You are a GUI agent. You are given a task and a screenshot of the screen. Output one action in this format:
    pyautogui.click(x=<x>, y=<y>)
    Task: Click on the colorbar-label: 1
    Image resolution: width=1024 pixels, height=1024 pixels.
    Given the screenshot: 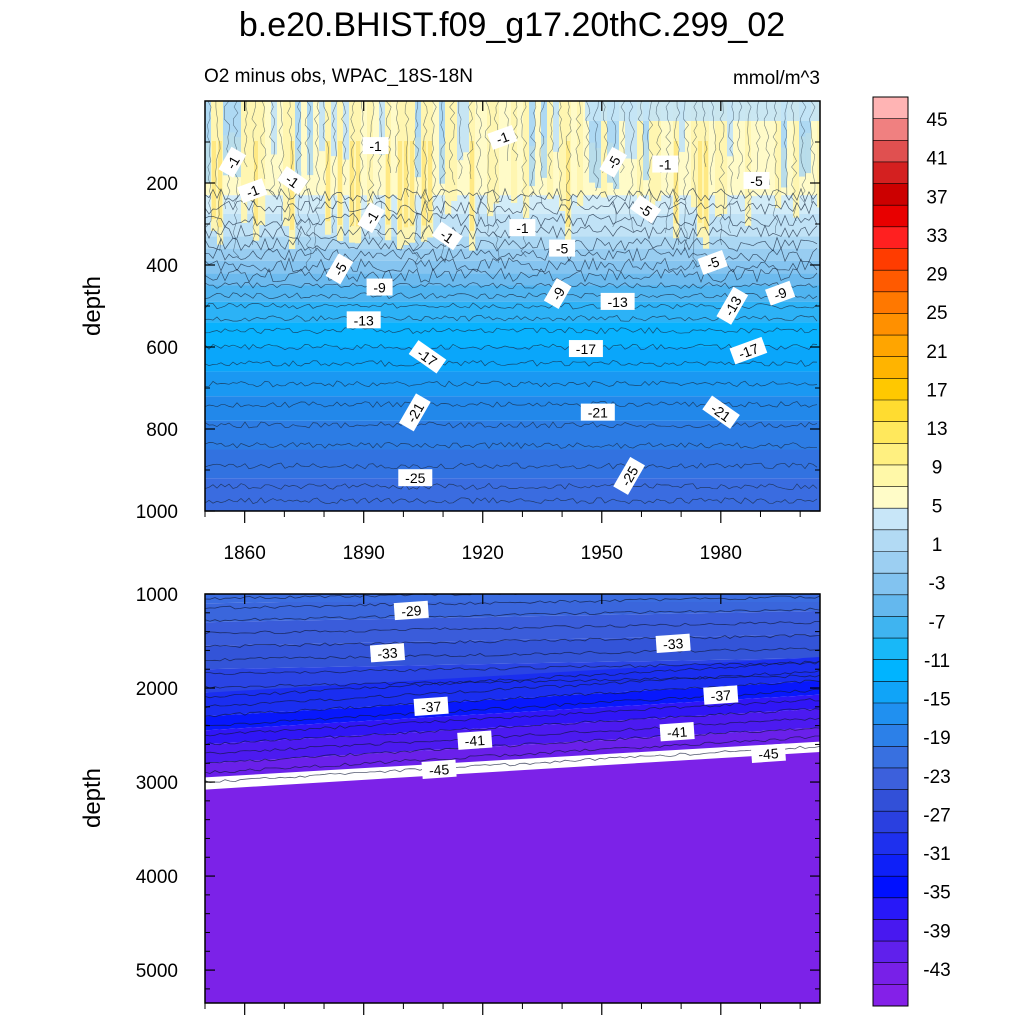 What is the action you would take?
    pyautogui.click(x=937, y=545)
    